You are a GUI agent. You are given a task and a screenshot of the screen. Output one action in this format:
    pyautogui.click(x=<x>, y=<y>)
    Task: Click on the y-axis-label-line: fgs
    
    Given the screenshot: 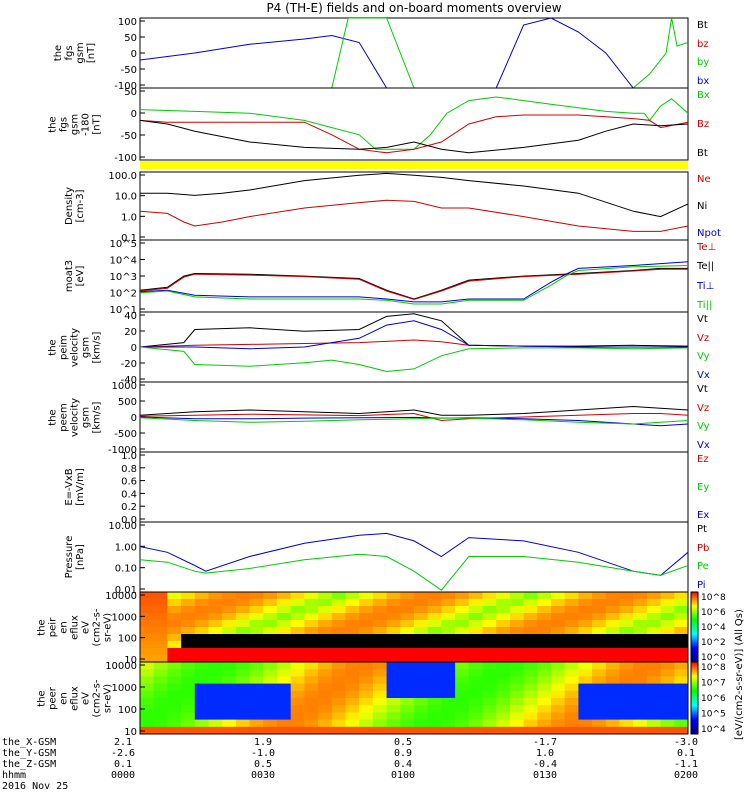 What is the action you would take?
    pyautogui.click(x=69, y=53)
    